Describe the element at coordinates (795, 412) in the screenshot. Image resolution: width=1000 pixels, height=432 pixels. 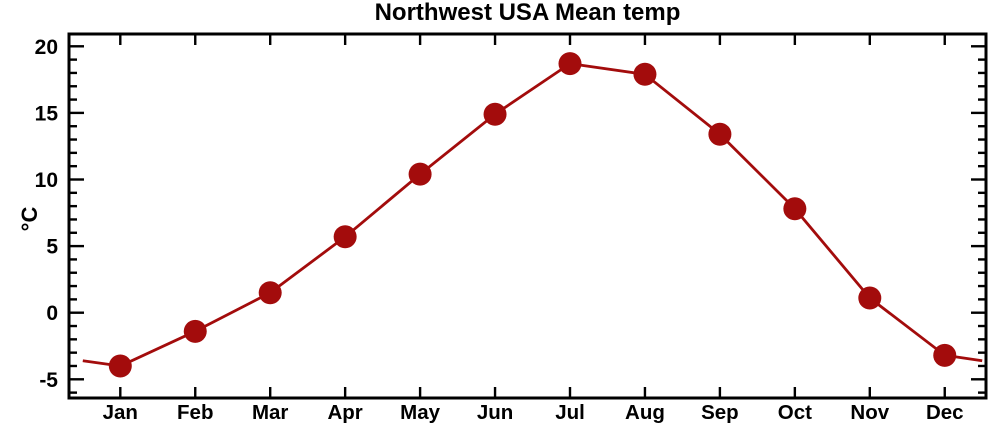
I see `x-tick-label-oct: Oct` at that location.